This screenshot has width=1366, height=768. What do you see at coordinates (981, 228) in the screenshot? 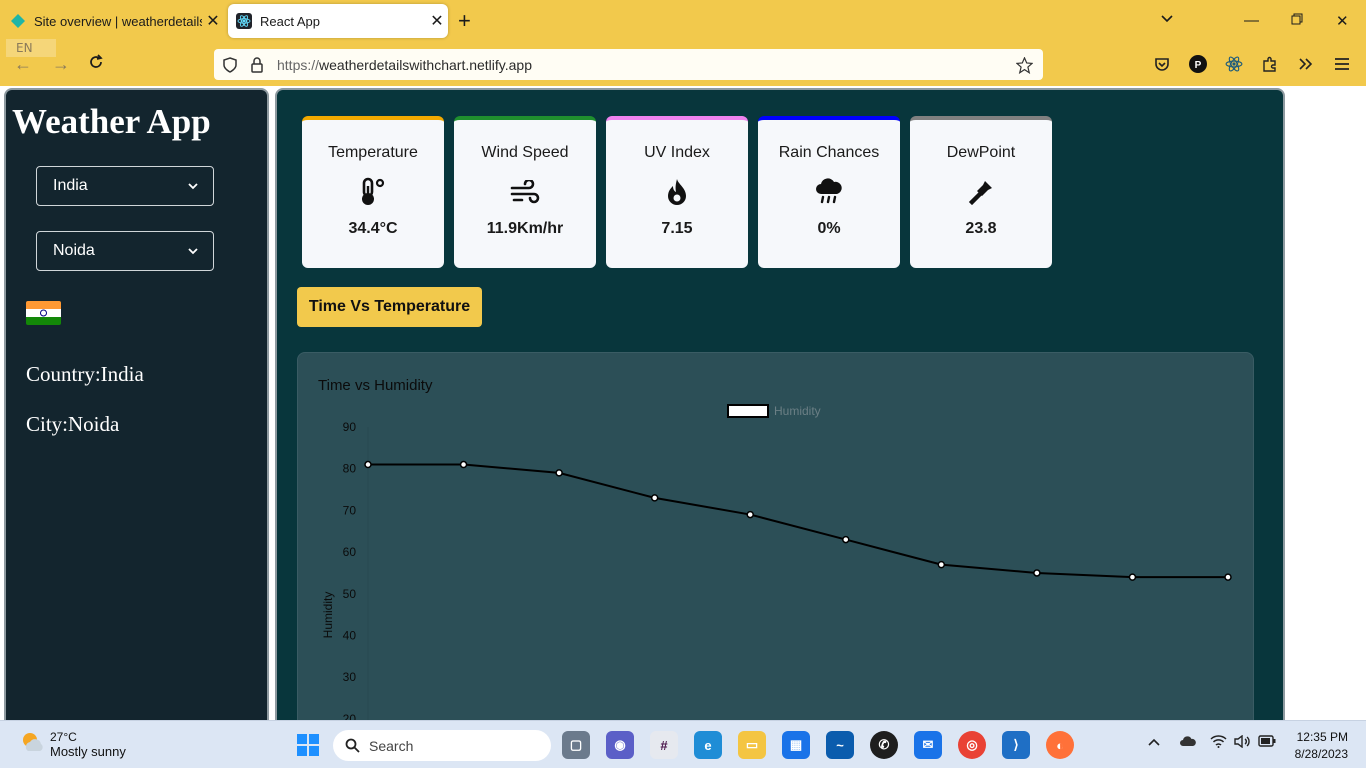
I see `card-value: 23.8` at bounding box center [981, 228].